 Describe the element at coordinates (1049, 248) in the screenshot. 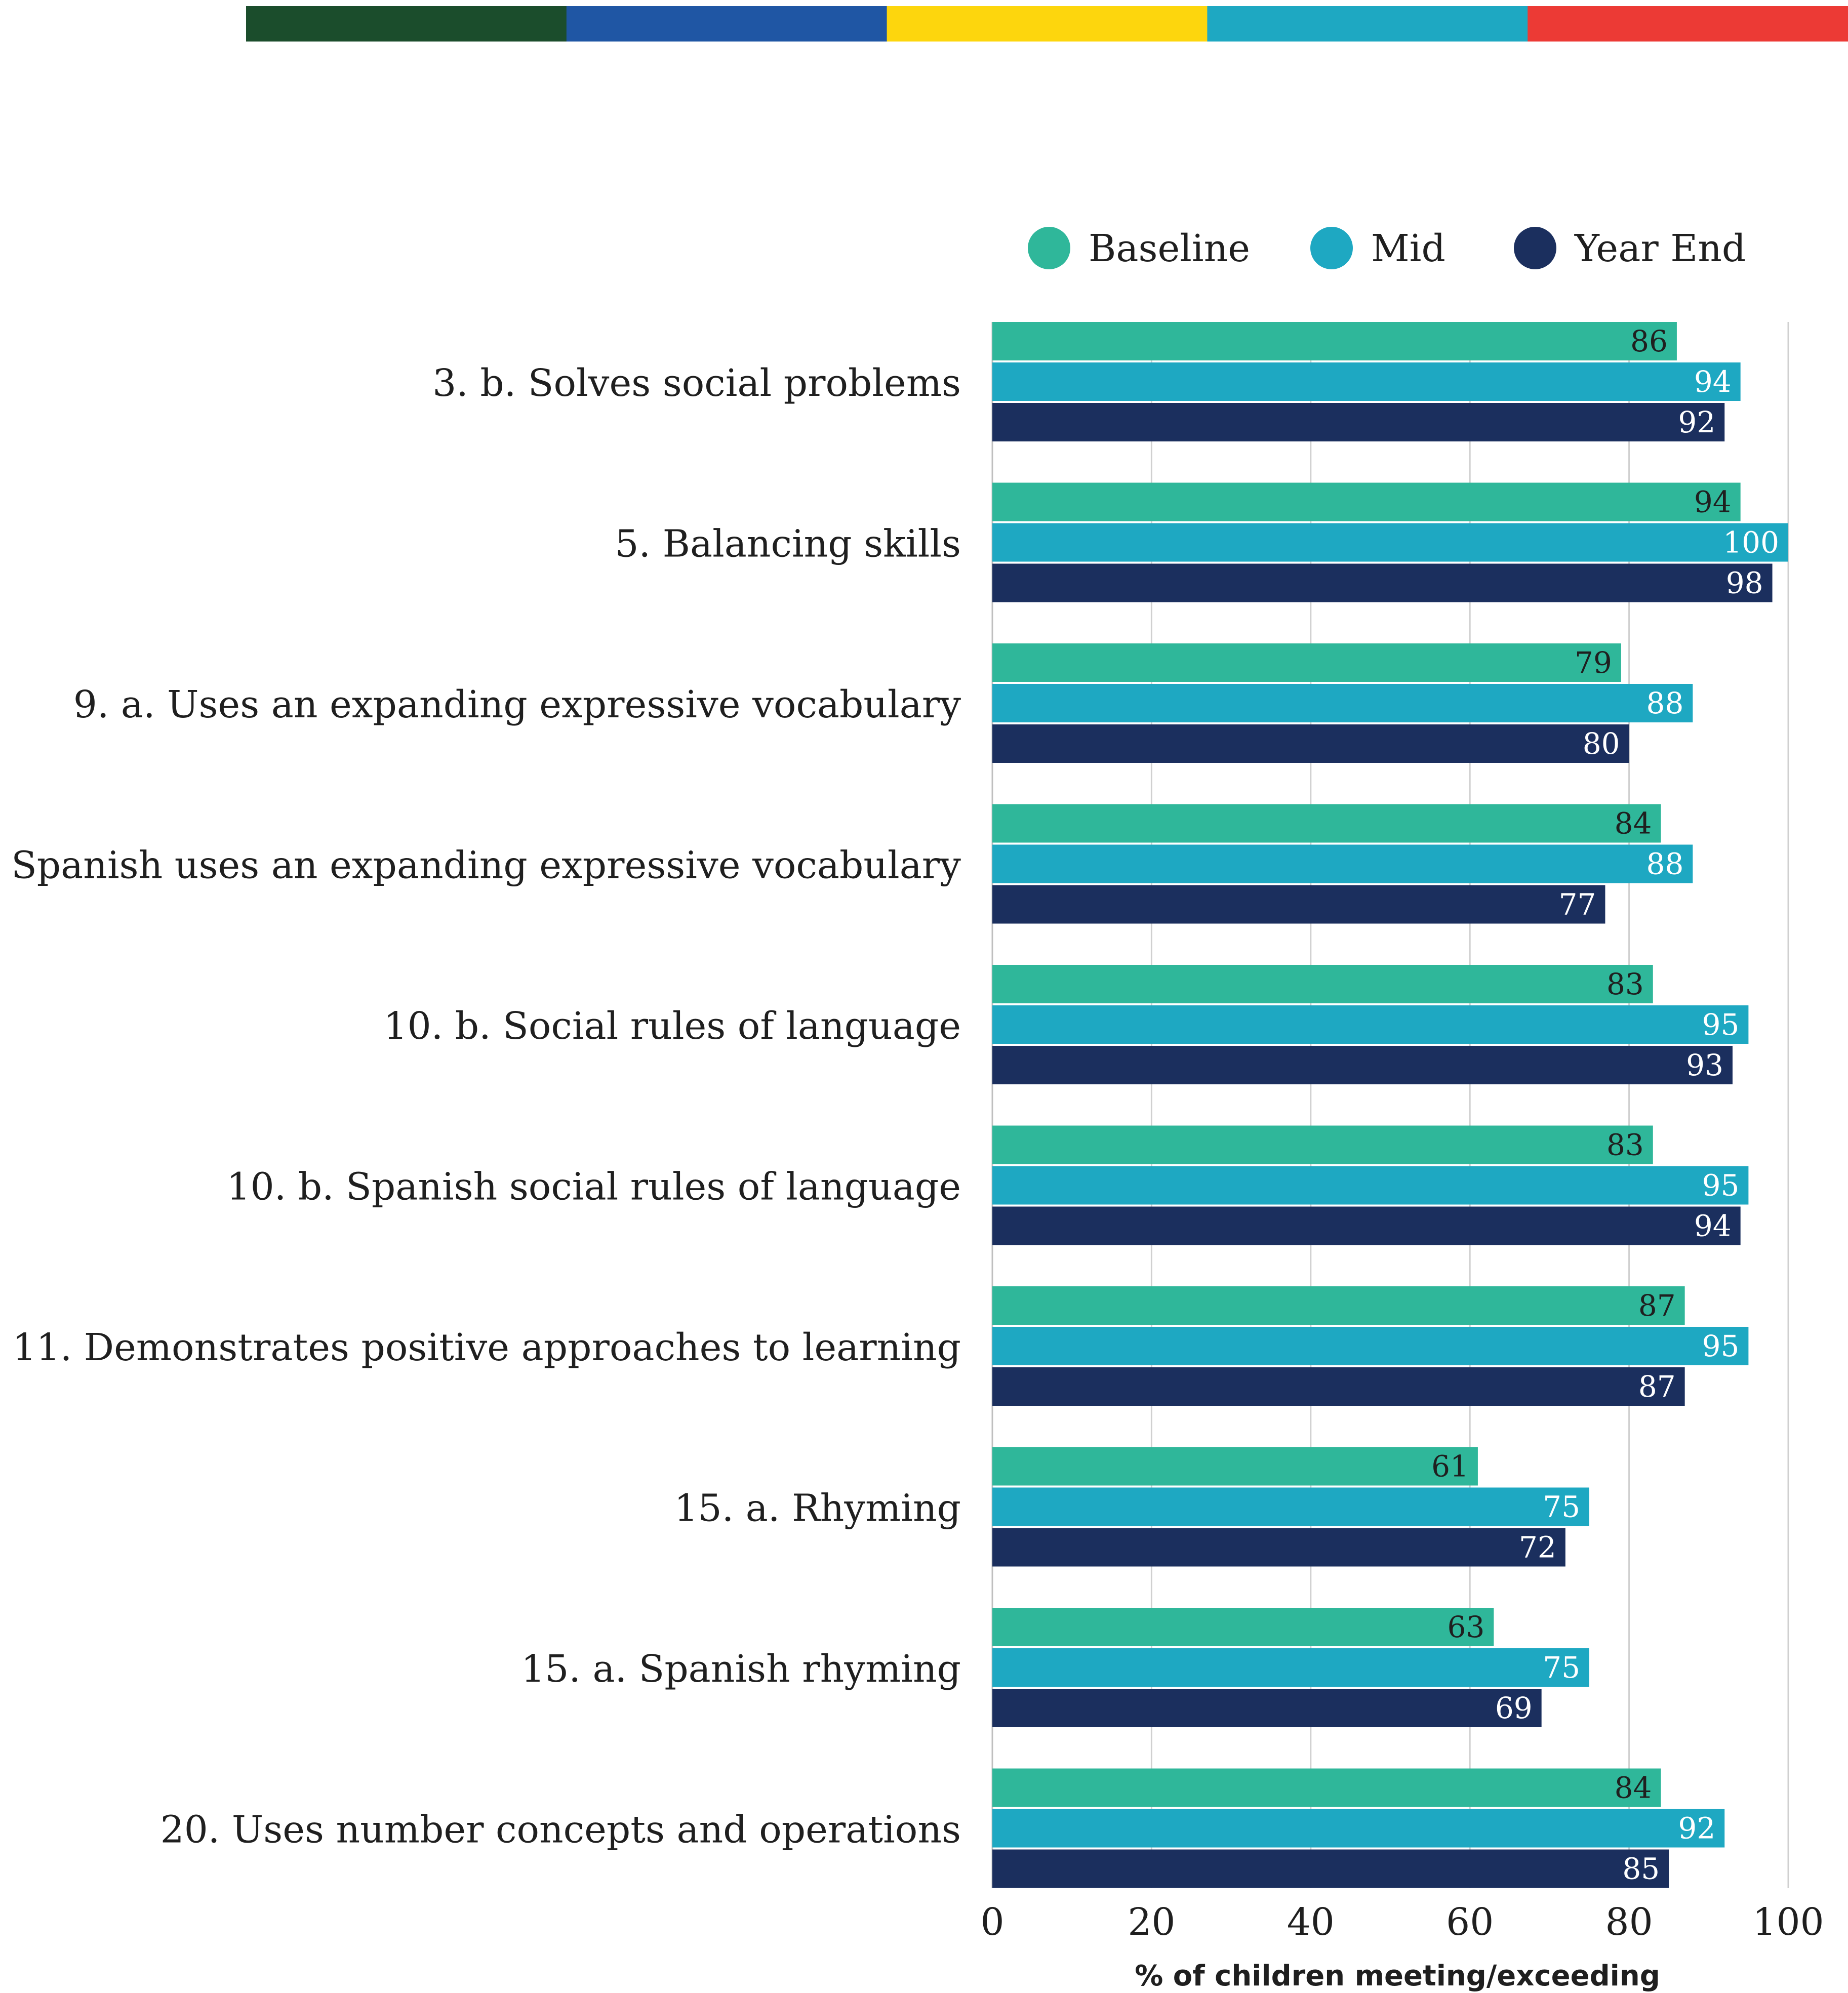

I see `legend-marker-baseline` at that location.